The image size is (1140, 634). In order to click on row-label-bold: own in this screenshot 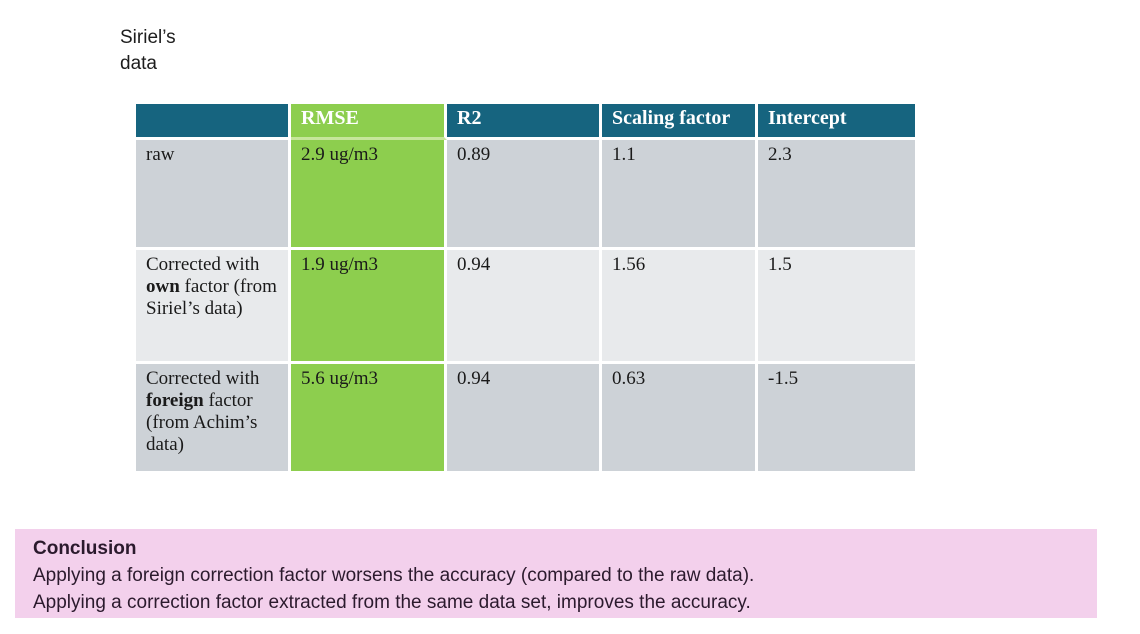, I will do `click(163, 286)`.